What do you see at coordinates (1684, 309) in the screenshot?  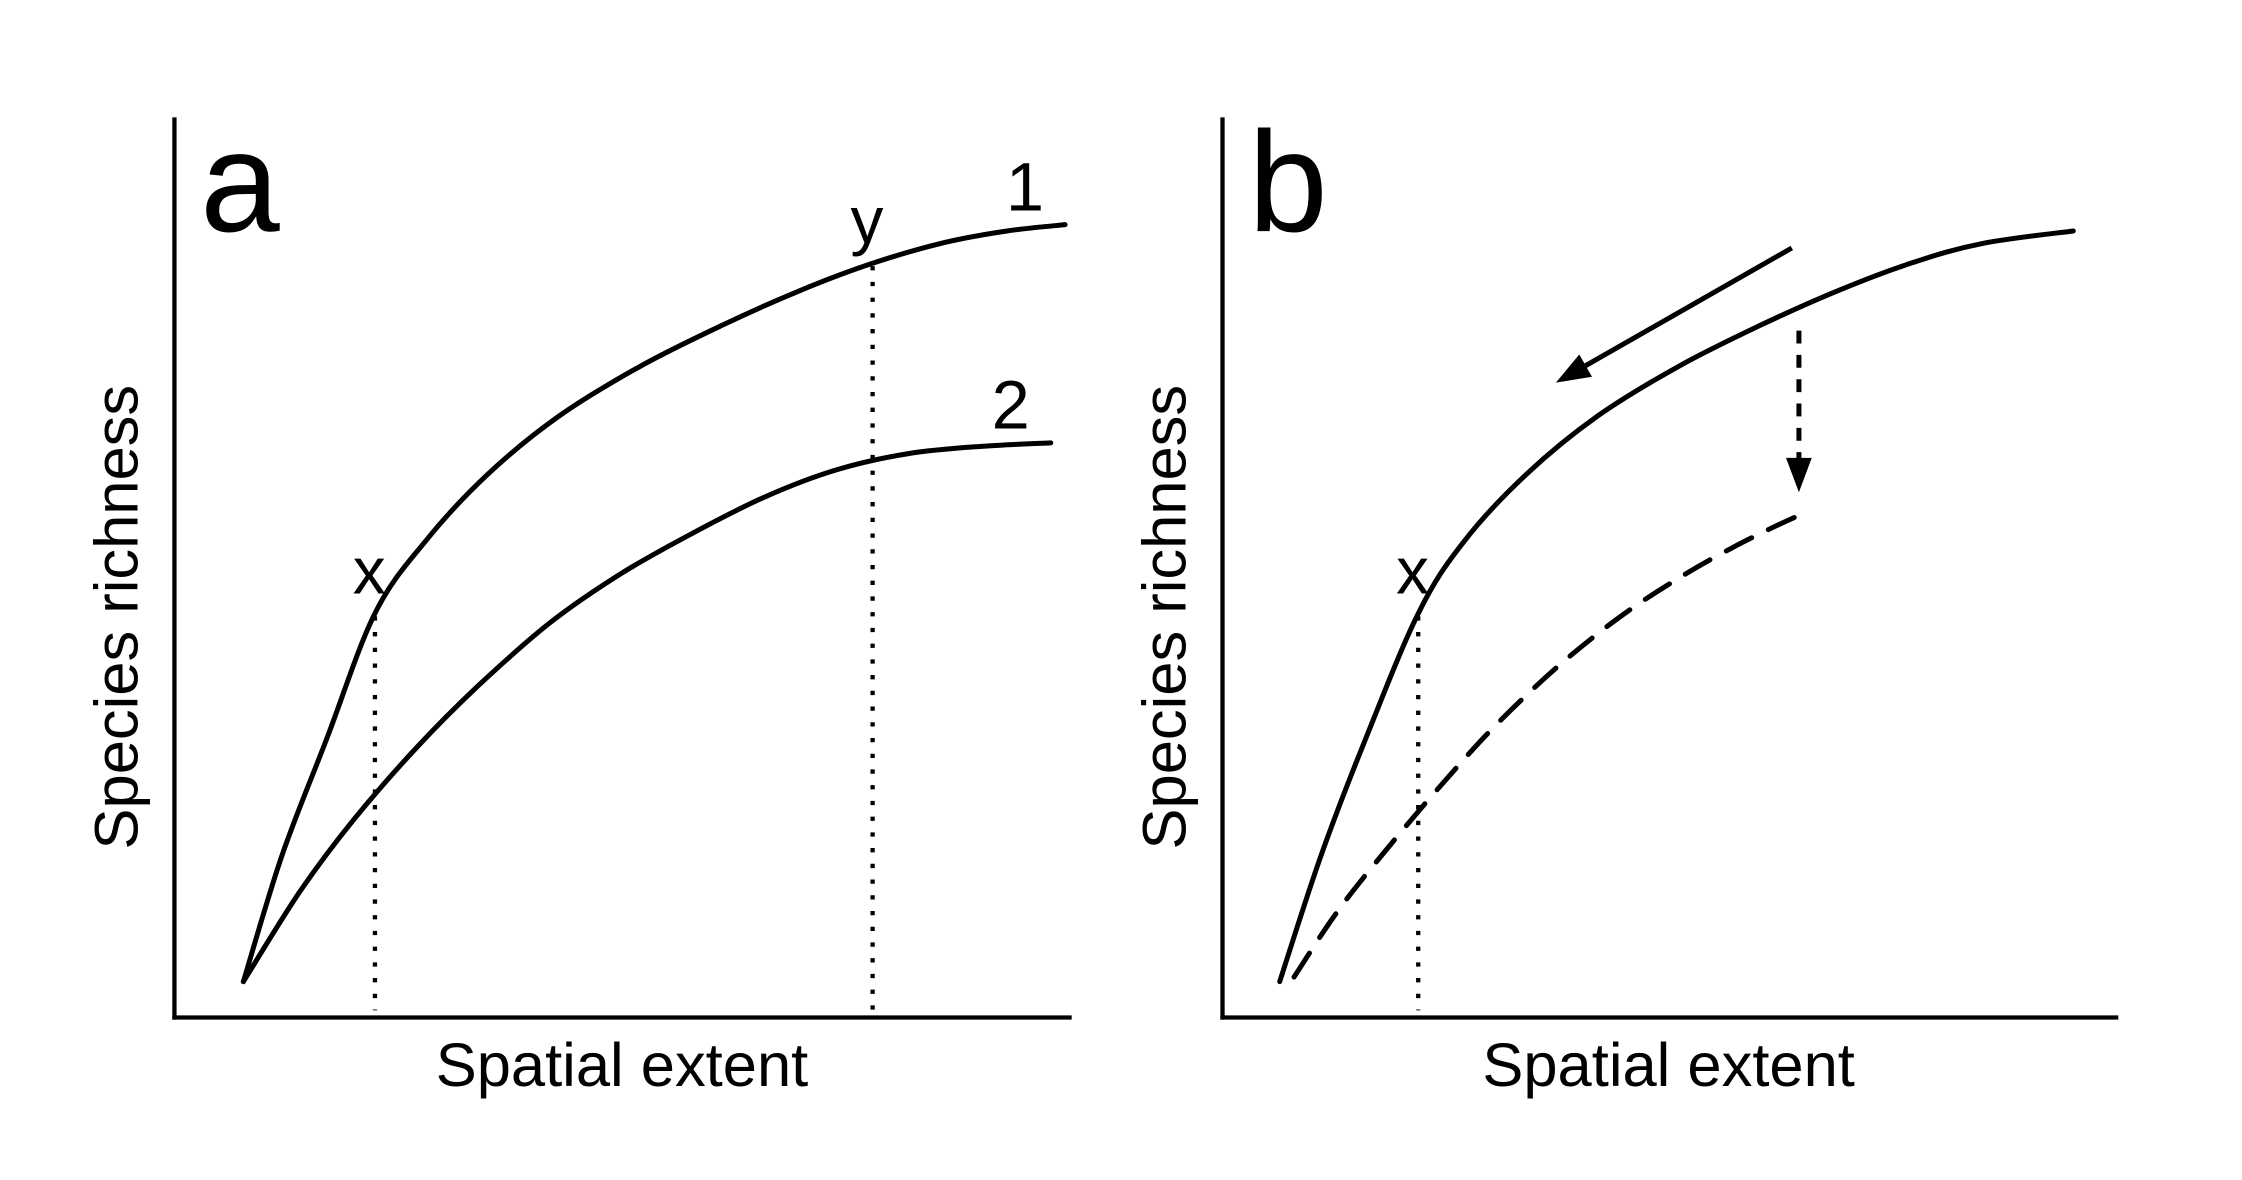 I see `panel-b-along-curve-arrow` at bounding box center [1684, 309].